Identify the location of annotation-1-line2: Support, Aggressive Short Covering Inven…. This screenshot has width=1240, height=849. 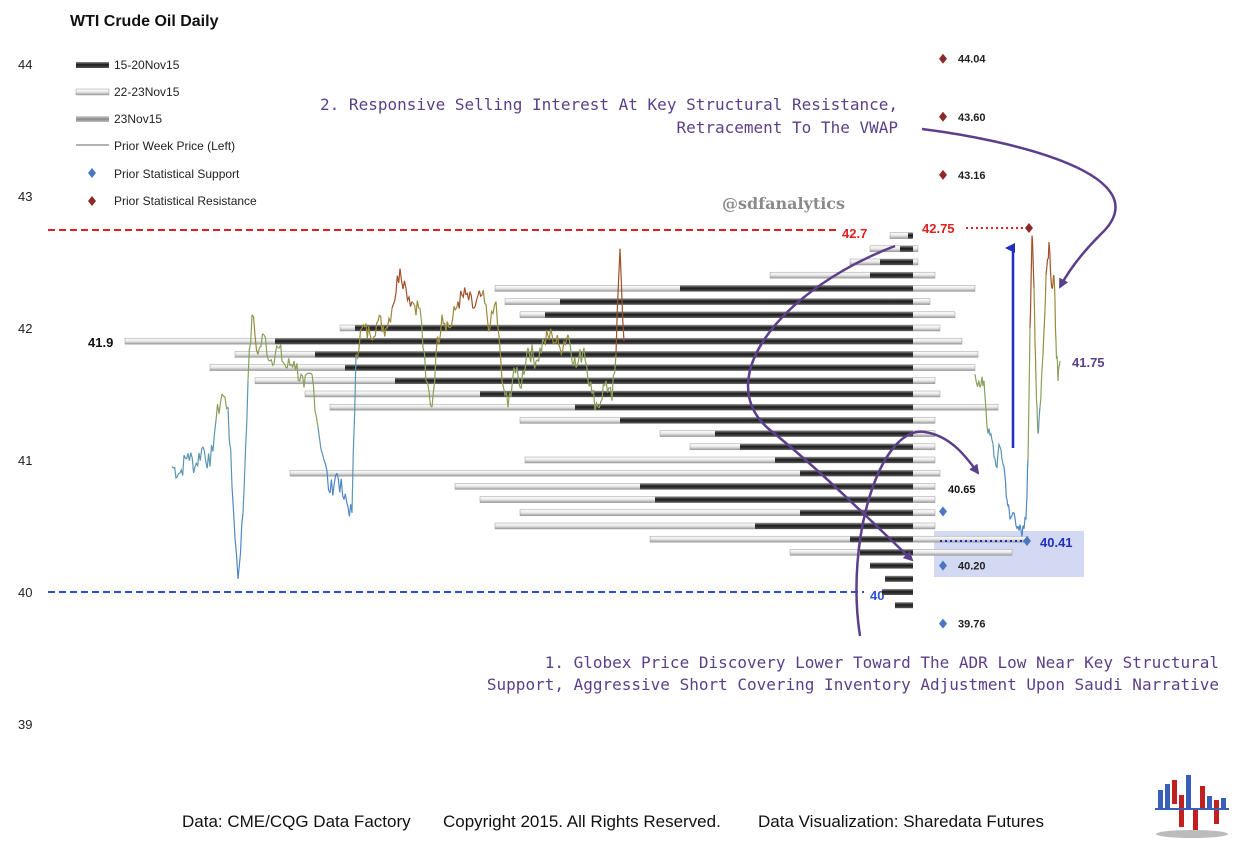
(853, 684).